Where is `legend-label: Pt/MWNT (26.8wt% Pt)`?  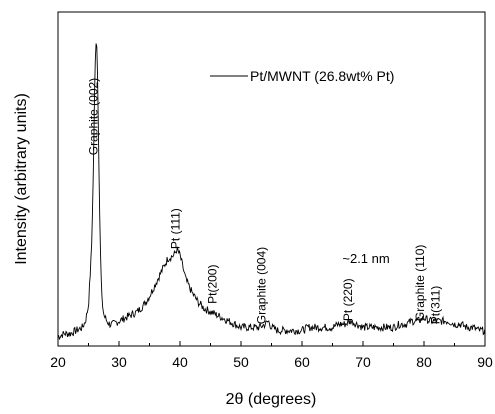
legend-label: Pt/MWNT (26.8wt% Pt) is located at coordinates (322, 76).